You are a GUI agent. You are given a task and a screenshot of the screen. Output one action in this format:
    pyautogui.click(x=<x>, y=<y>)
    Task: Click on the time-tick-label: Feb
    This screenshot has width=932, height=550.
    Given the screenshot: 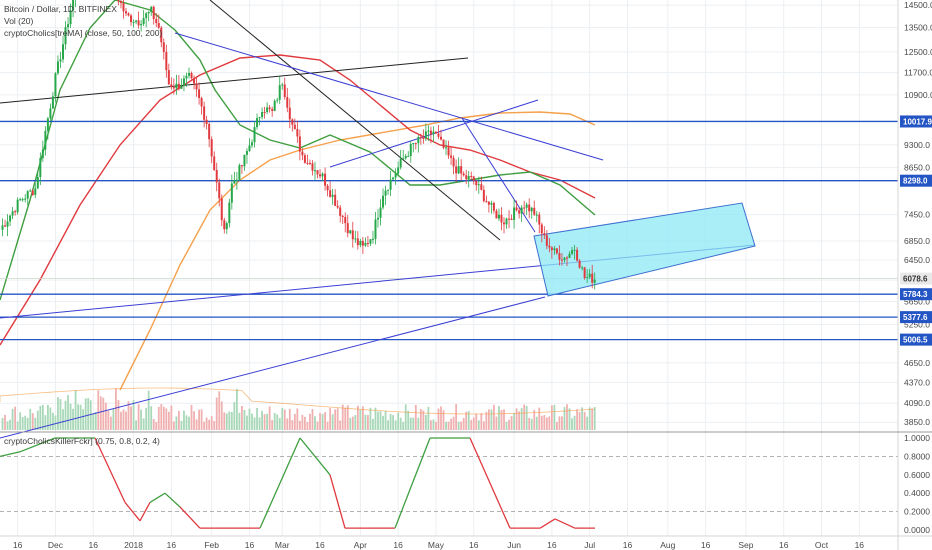 What is the action you would take?
    pyautogui.click(x=211, y=545)
    